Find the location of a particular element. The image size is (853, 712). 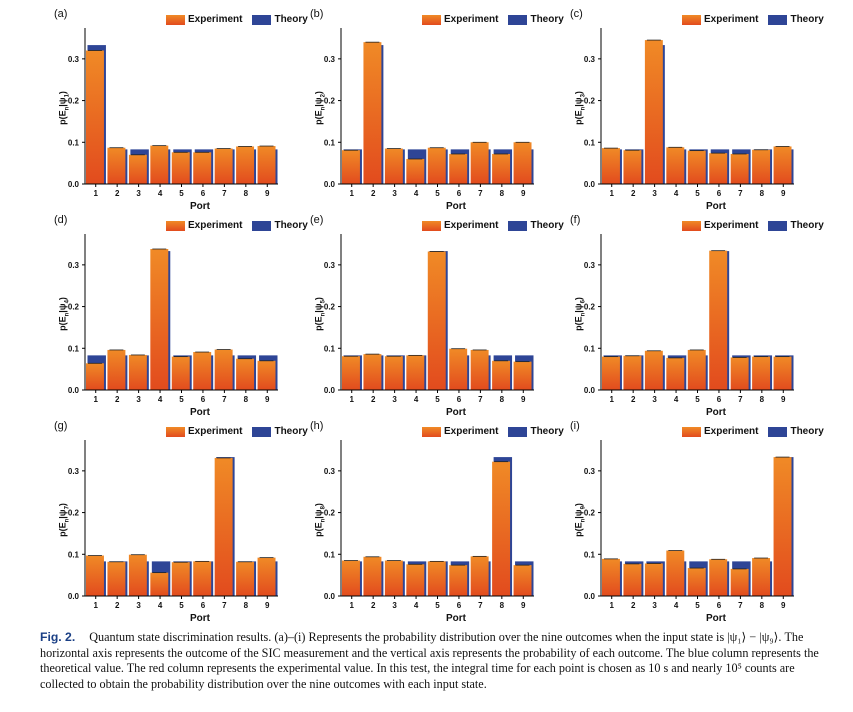

y-tick-label: 0.2 is located at coordinates (330, 101).